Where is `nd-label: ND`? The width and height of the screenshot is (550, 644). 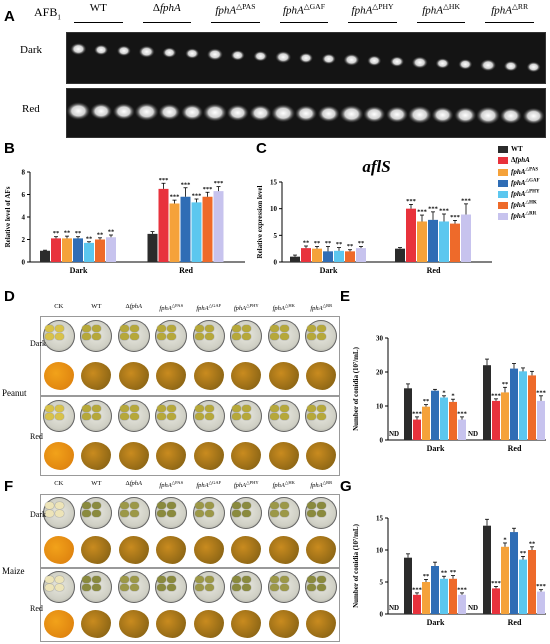 nd-label: ND is located at coordinates (394, 608).